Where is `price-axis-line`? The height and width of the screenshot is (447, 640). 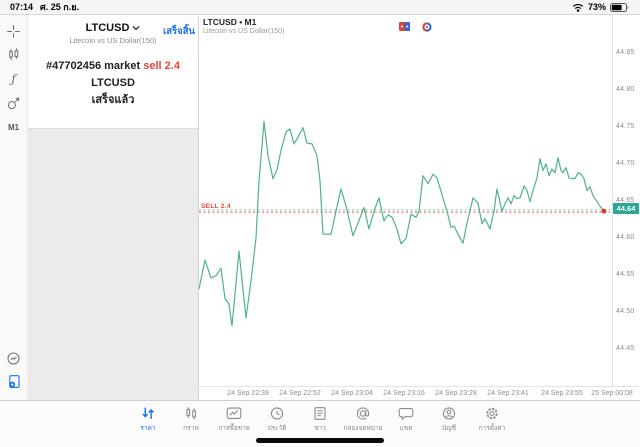 price-axis-line is located at coordinates (612, 200).